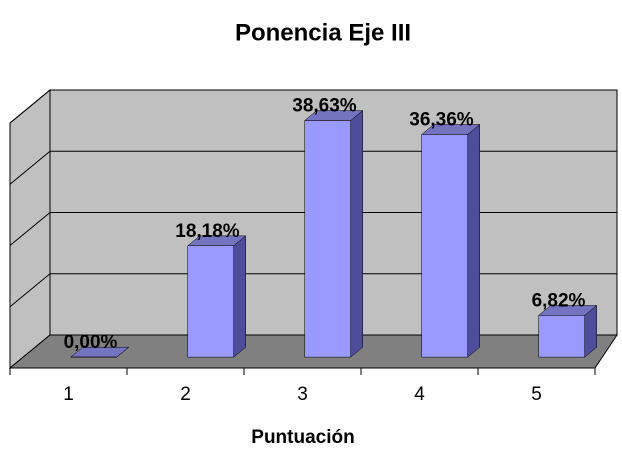 This screenshot has width=622, height=450. What do you see at coordinates (207, 231) in the screenshot?
I see `data-label: 18,18%` at bounding box center [207, 231].